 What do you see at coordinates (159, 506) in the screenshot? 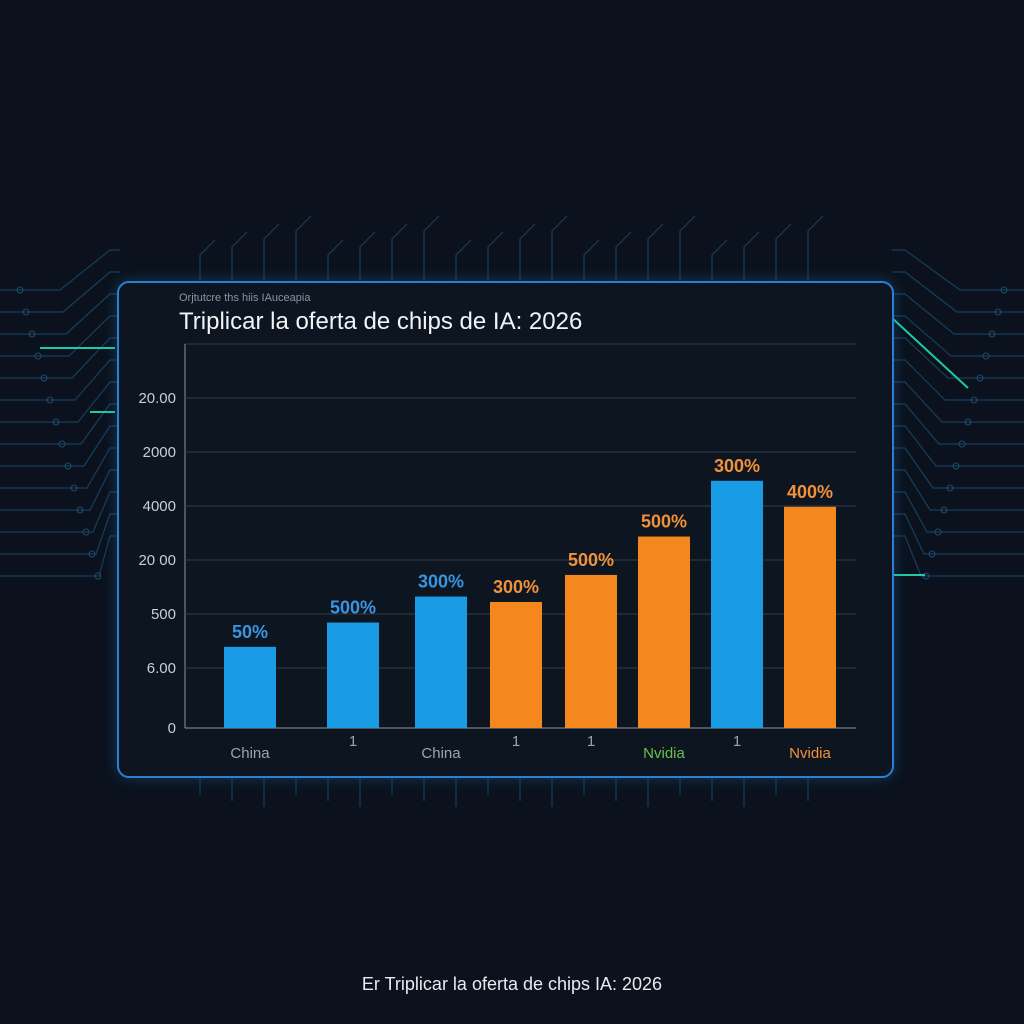
I see `y-tick-label: 4000` at bounding box center [159, 506].